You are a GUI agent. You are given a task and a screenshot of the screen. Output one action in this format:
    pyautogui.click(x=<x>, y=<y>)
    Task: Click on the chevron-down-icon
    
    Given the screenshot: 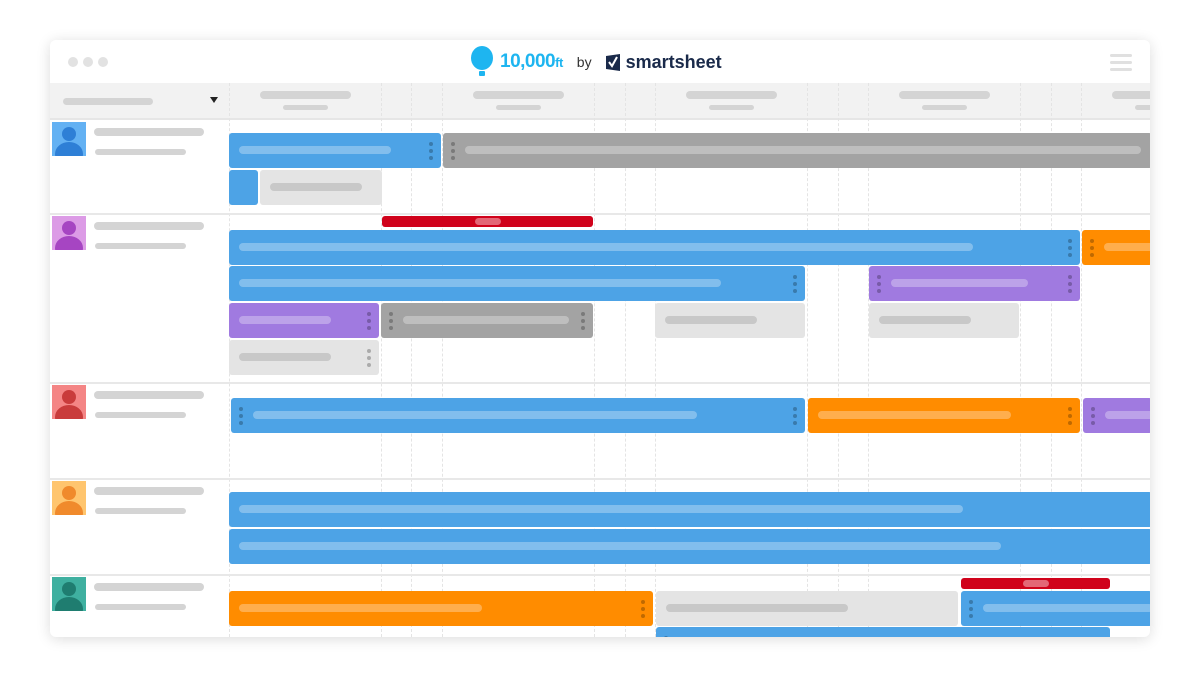 What is the action you would take?
    pyautogui.click(x=214, y=100)
    